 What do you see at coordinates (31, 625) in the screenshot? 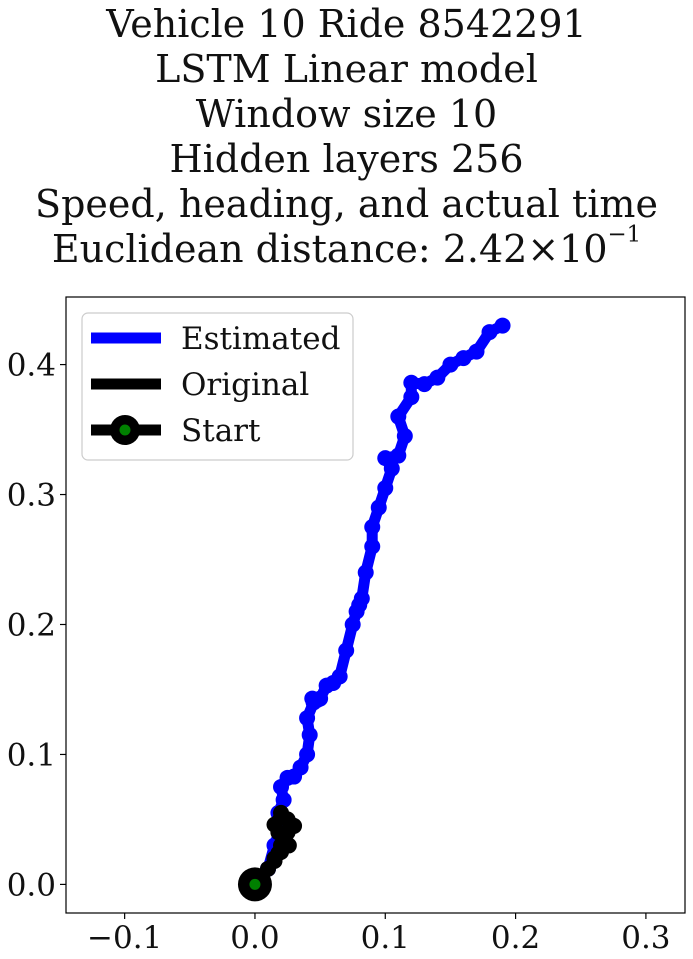
I see `y-tick-label: 0.2` at bounding box center [31, 625].